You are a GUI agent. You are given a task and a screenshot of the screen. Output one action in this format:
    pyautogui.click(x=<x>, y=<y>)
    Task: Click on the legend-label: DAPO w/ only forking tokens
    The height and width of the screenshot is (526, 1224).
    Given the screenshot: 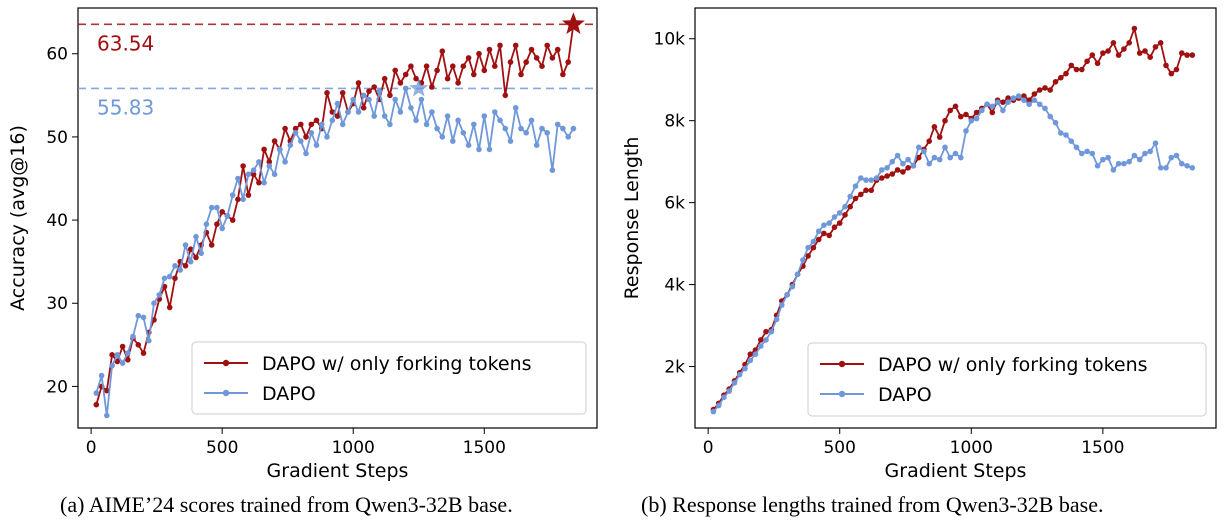 What is the action you would take?
    pyautogui.click(x=1013, y=365)
    